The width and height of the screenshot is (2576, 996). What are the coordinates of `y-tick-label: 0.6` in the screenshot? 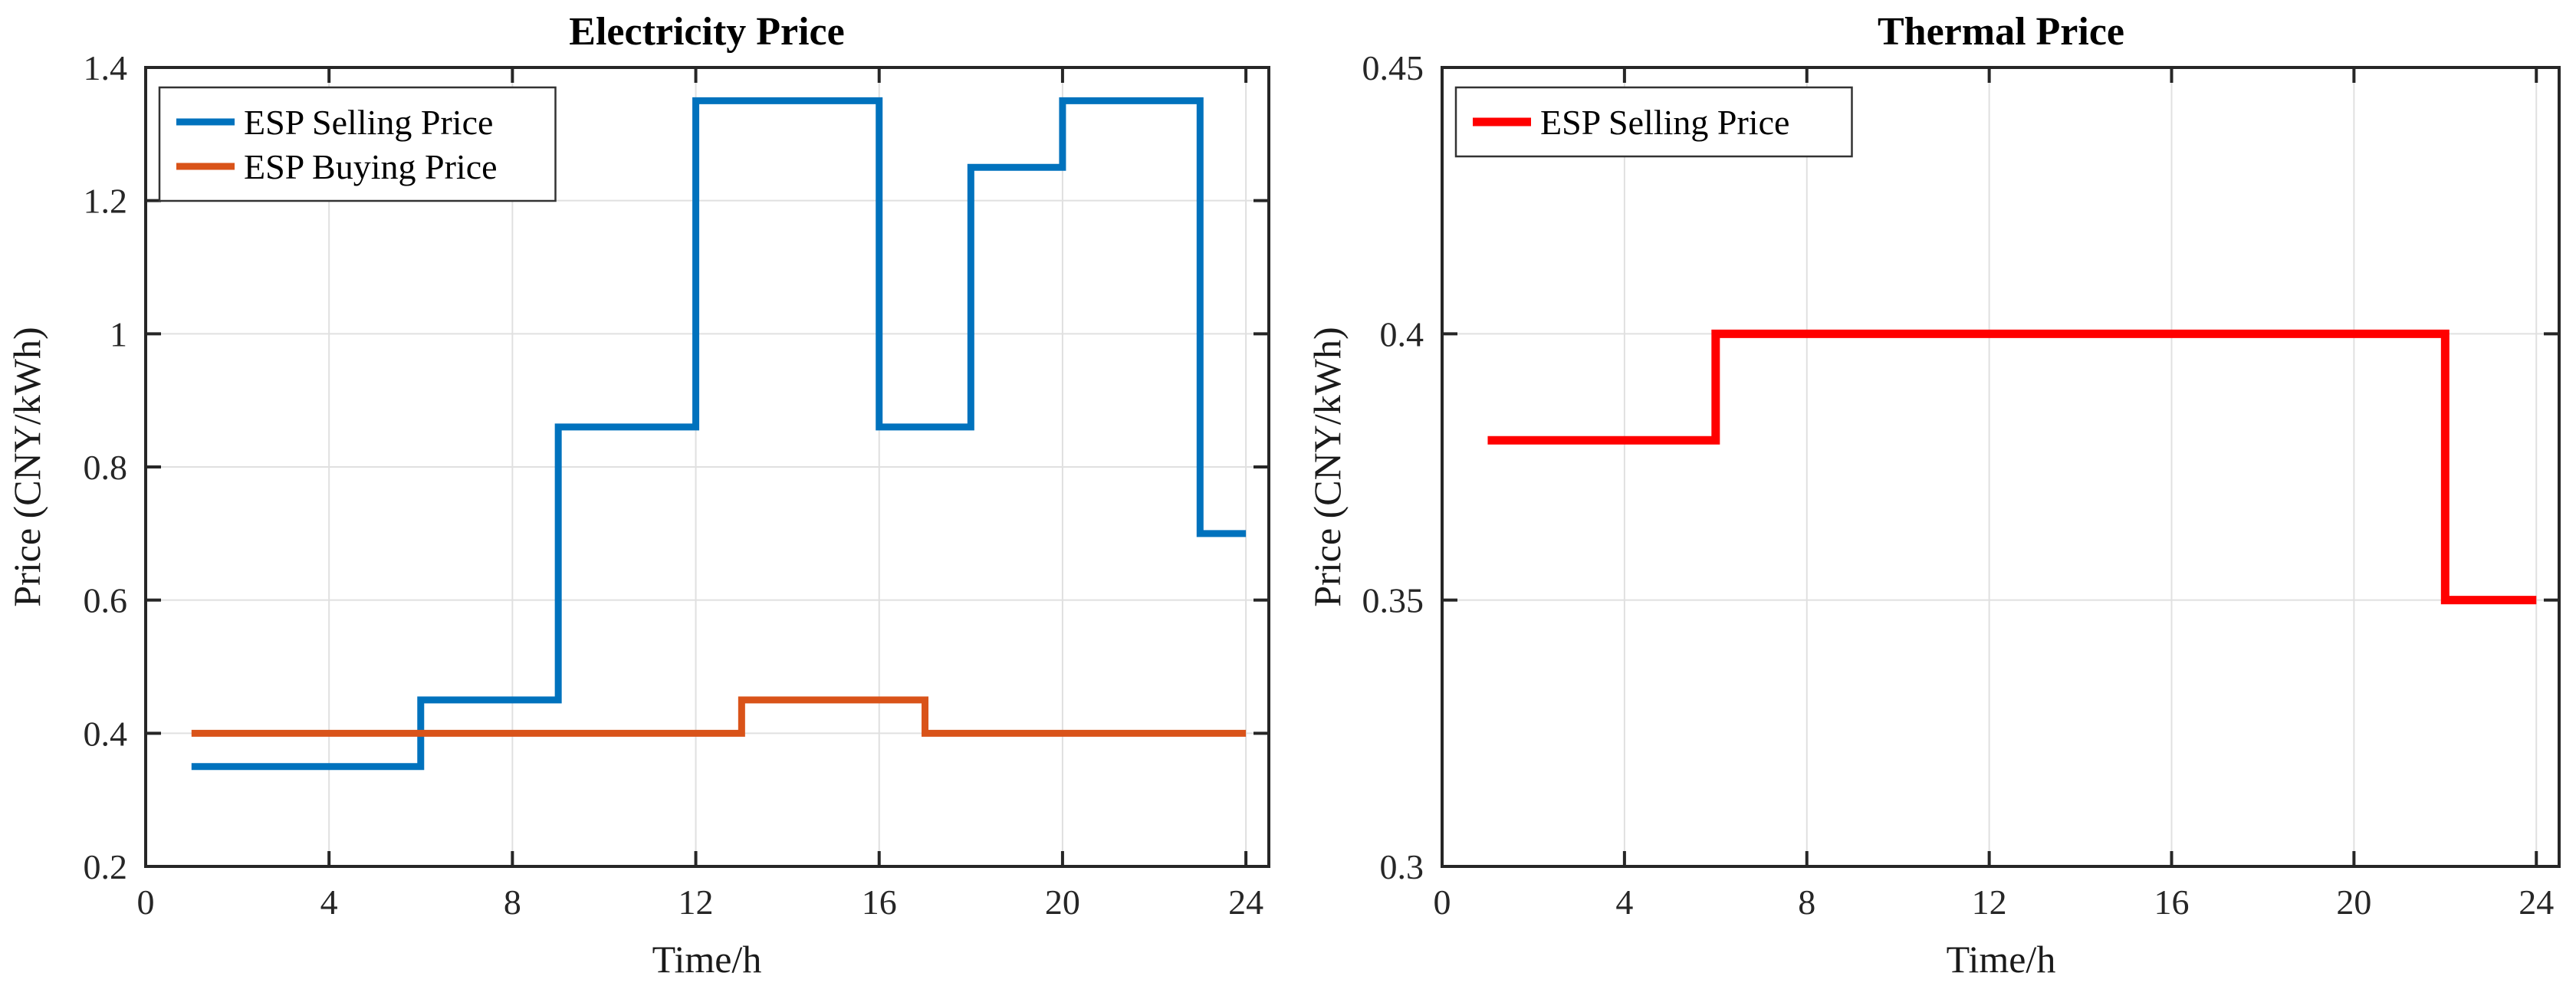 It's located at (106, 600).